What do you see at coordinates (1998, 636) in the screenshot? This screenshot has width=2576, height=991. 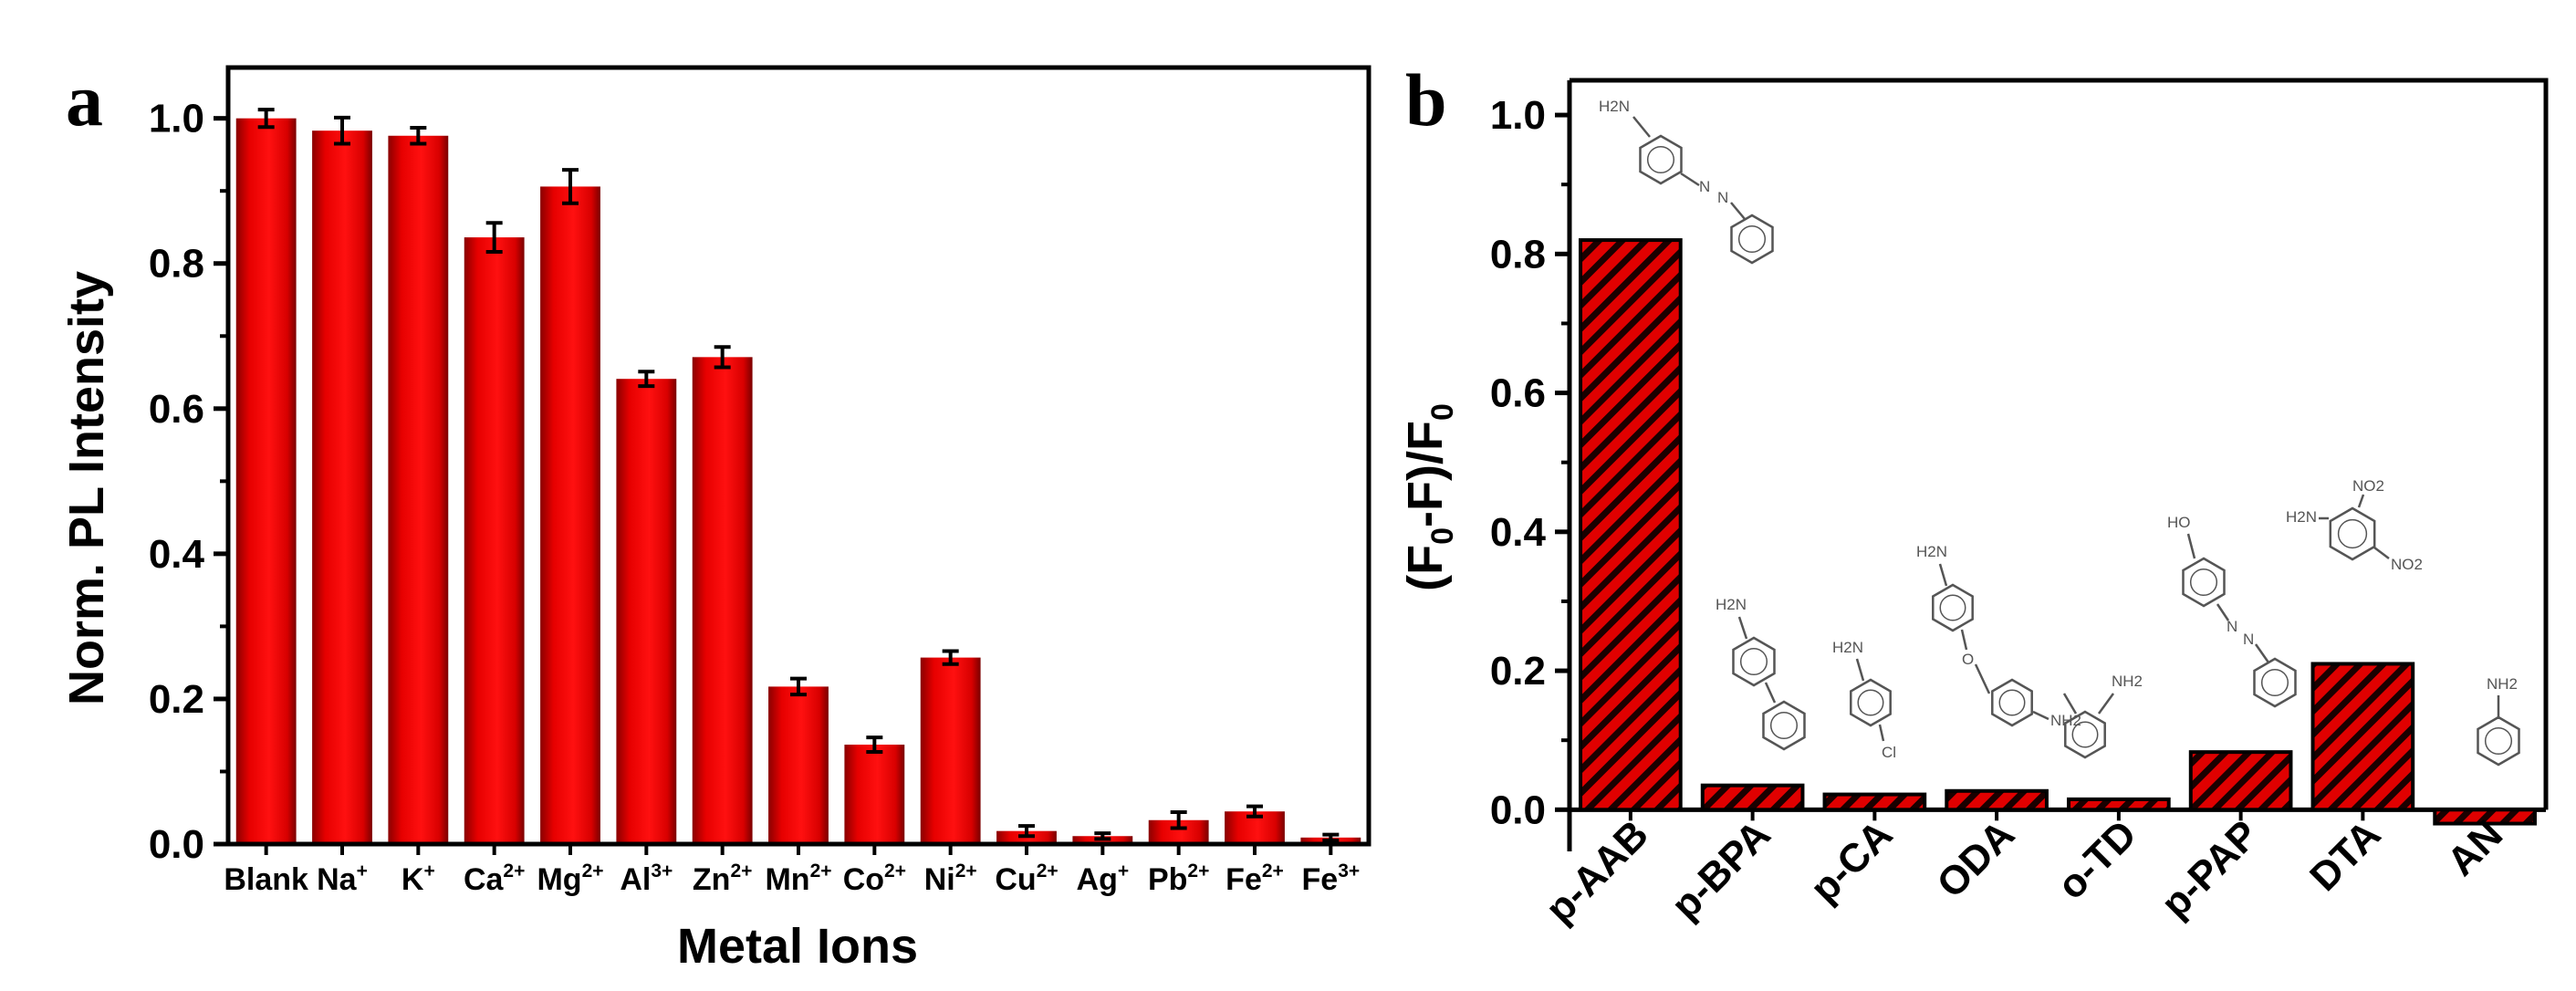 I see `structure-oda: H2N O NH2` at bounding box center [1998, 636].